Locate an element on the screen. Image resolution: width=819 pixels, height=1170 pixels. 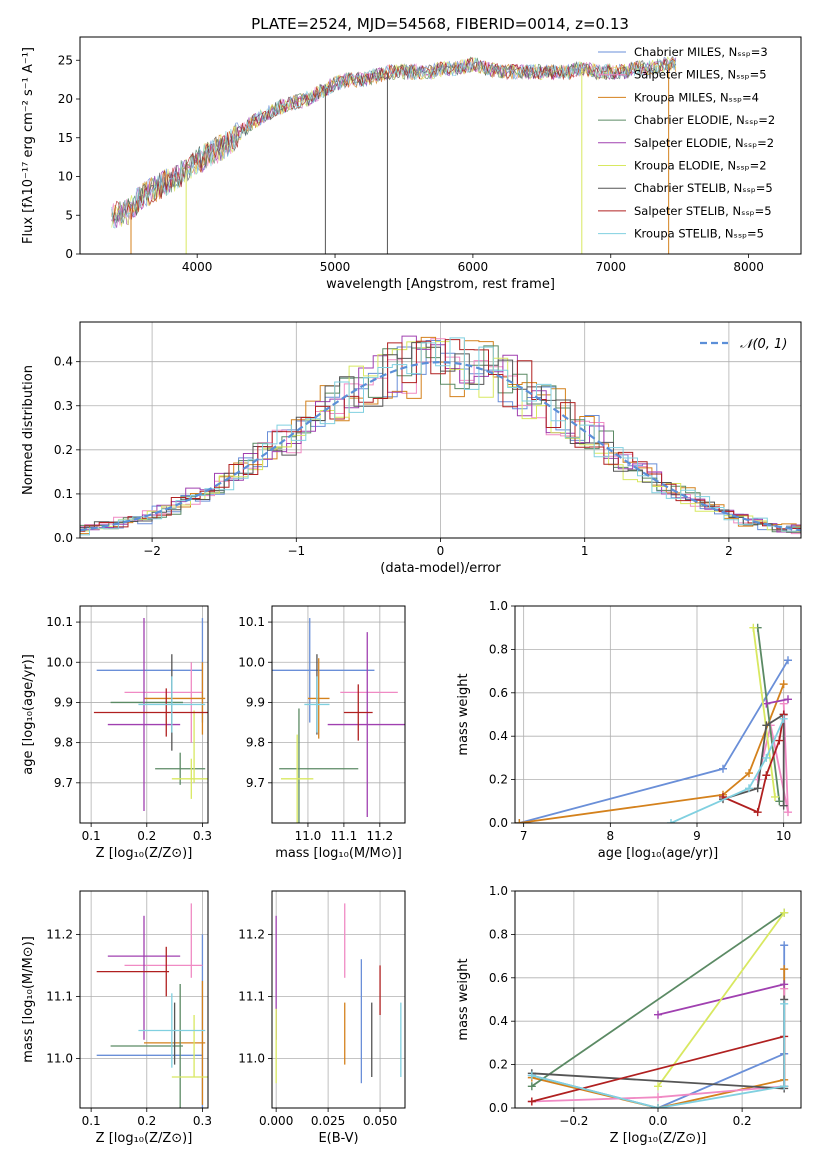
z-mass-ytick-label: 11.1 is located at coordinates (59, 996).